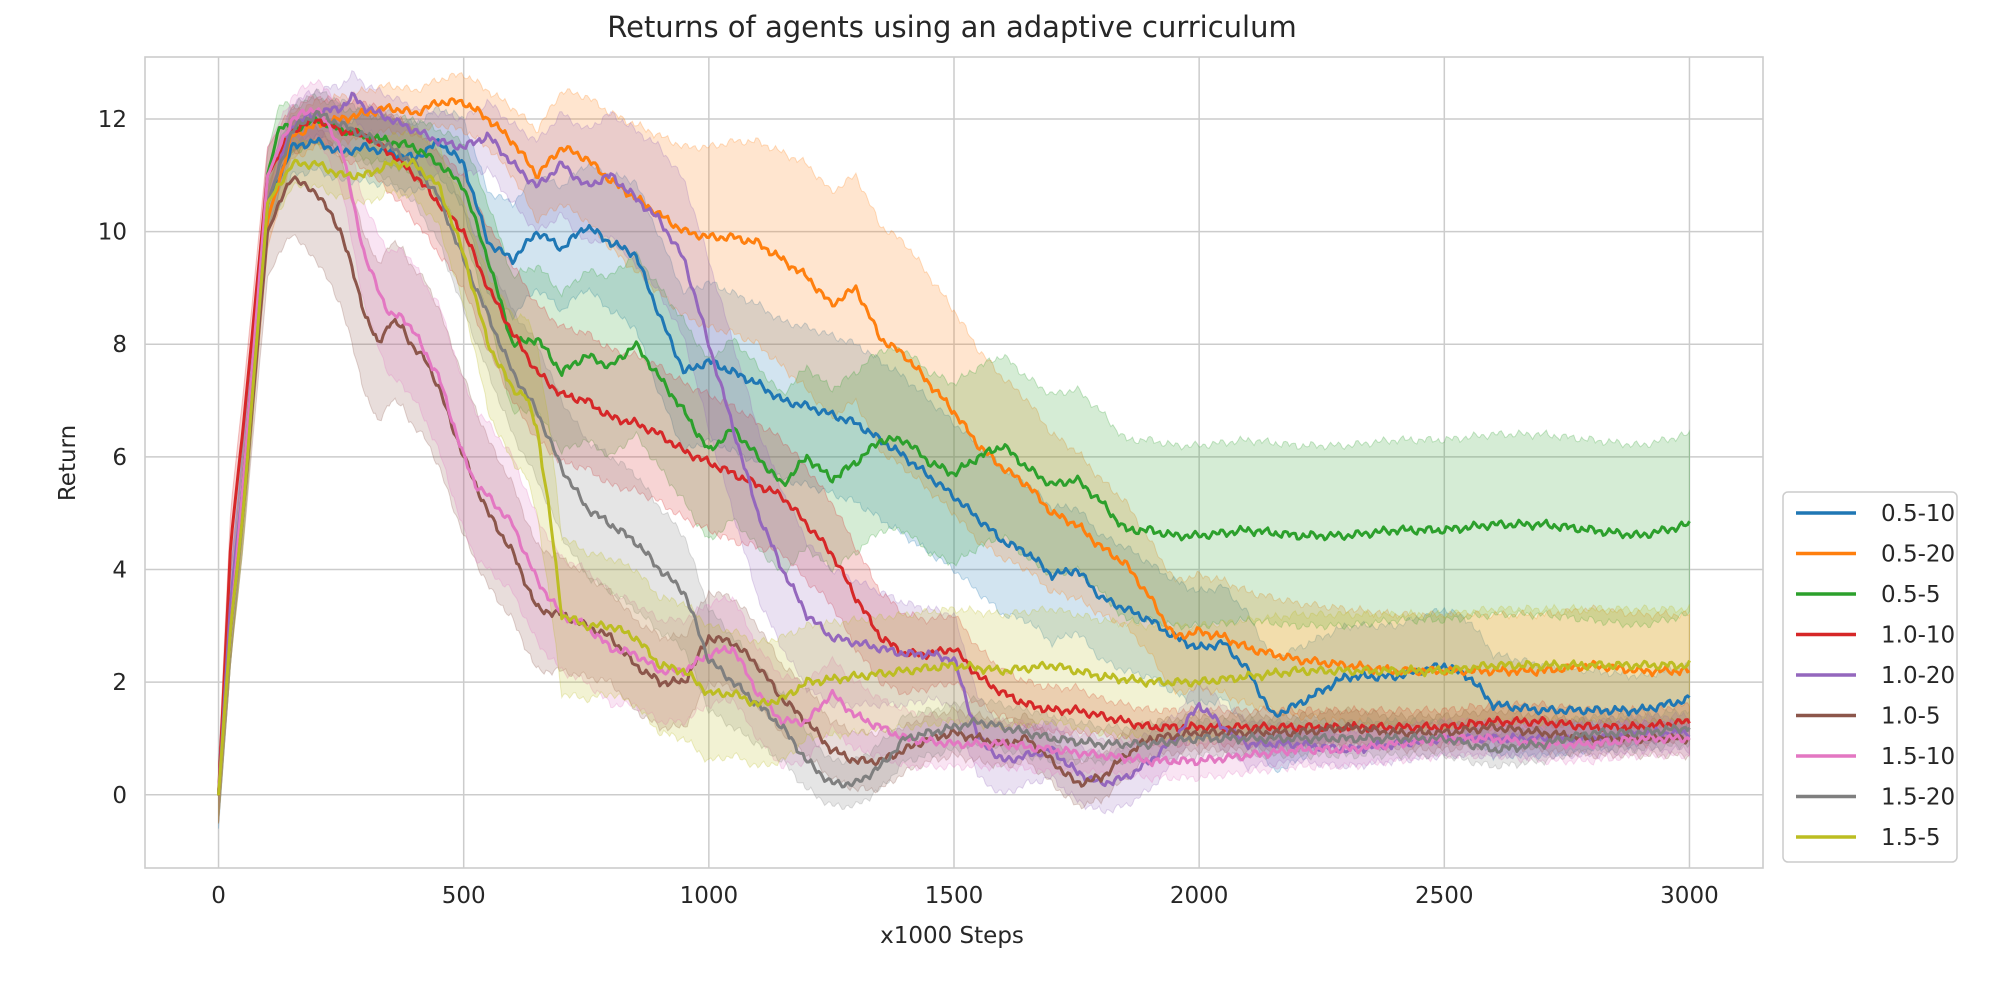 The image size is (2000, 1000). Describe the element at coordinates (1918, 555) in the screenshot. I see `legend-label: 0.5-20` at that location.